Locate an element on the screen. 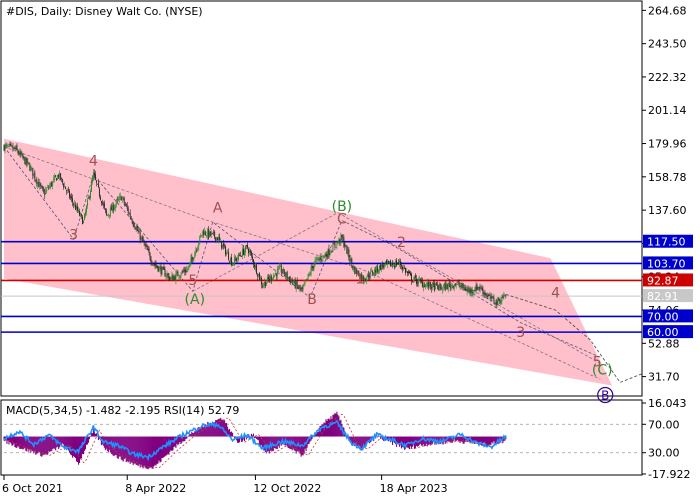 The image size is (700, 500). level-tag-label: 60.00 is located at coordinates (663, 332).